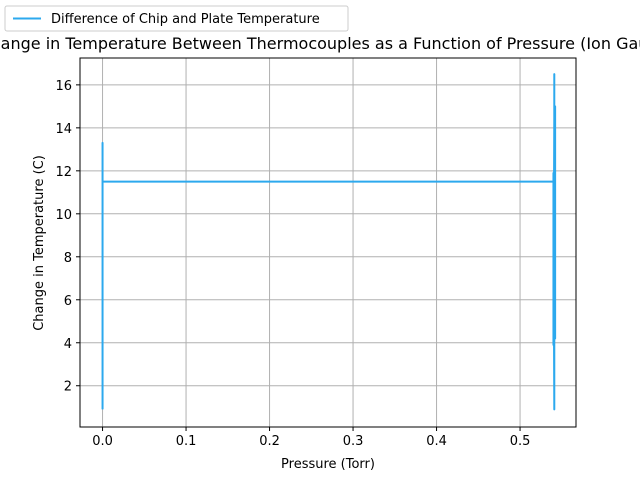  Describe the element at coordinates (185, 19) in the screenshot. I see `legend-label: Difference of Chip and Plate Temperature` at that location.